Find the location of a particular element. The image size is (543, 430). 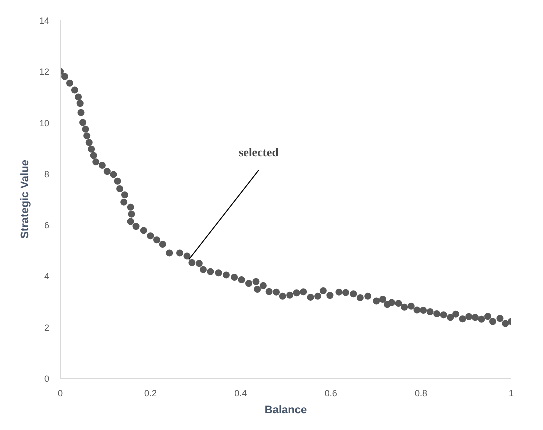

x-tick-label: 0.6 is located at coordinates (331, 393).